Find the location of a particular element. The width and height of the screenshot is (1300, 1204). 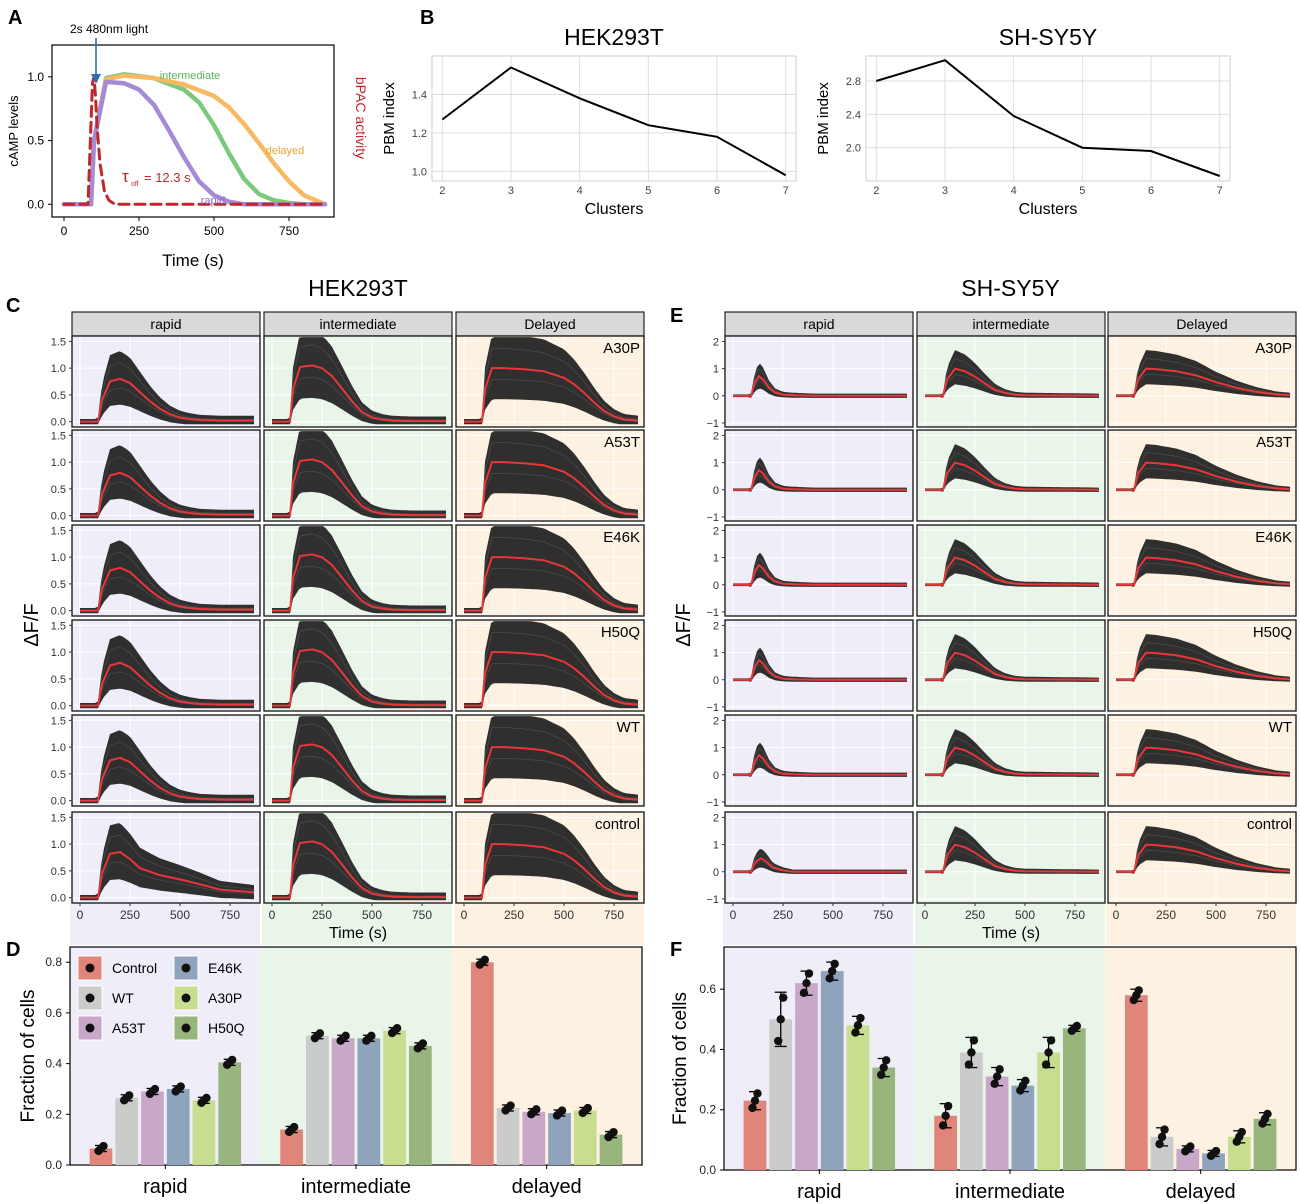

panel-b1-xtick-label: 5 is located at coordinates (648, 191).